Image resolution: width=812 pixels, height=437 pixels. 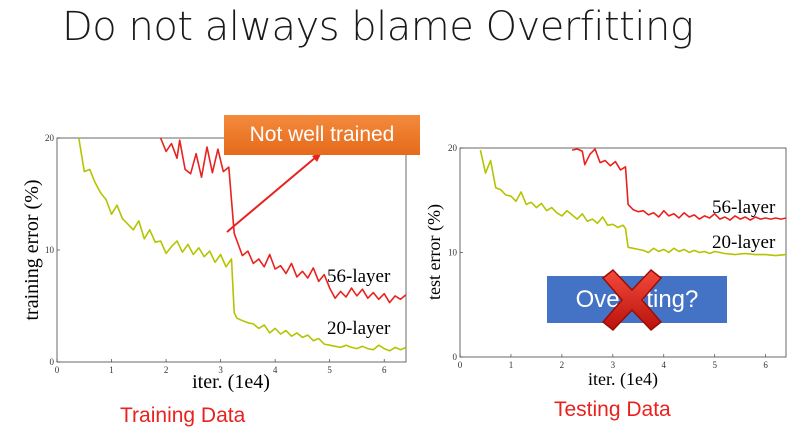 I want to click on series-line-20-layer, so click(x=633, y=203).